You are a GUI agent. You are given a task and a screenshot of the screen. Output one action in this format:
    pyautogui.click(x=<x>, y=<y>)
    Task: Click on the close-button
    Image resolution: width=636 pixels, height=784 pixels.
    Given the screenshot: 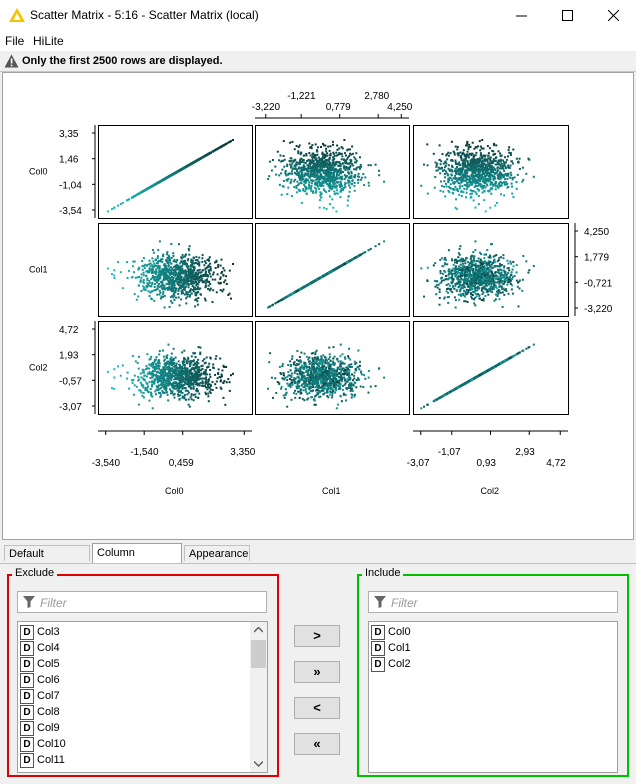 What is the action you would take?
    pyautogui.click(x=613, y=15)
    